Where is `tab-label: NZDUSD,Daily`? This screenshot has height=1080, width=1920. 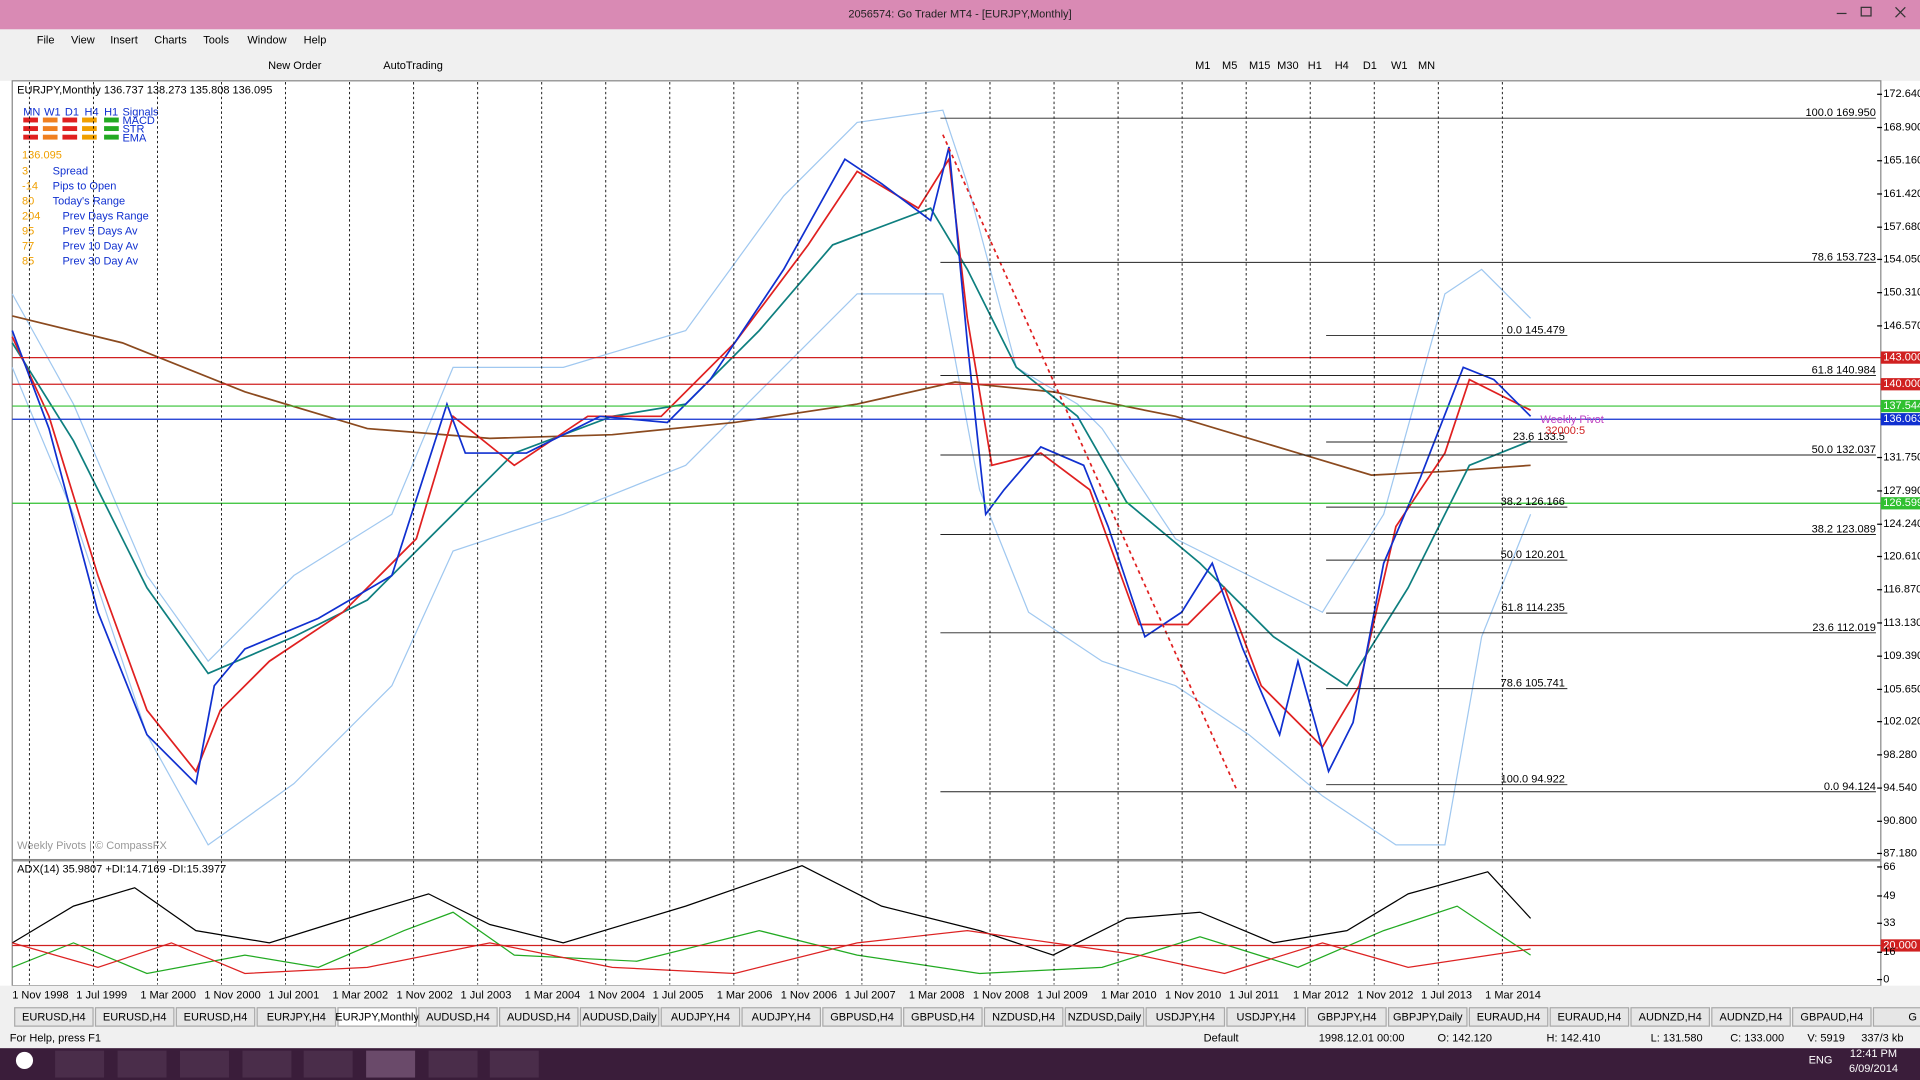
tab-label: NZDUSD,Daily is located at coordinates (1105, 1017).